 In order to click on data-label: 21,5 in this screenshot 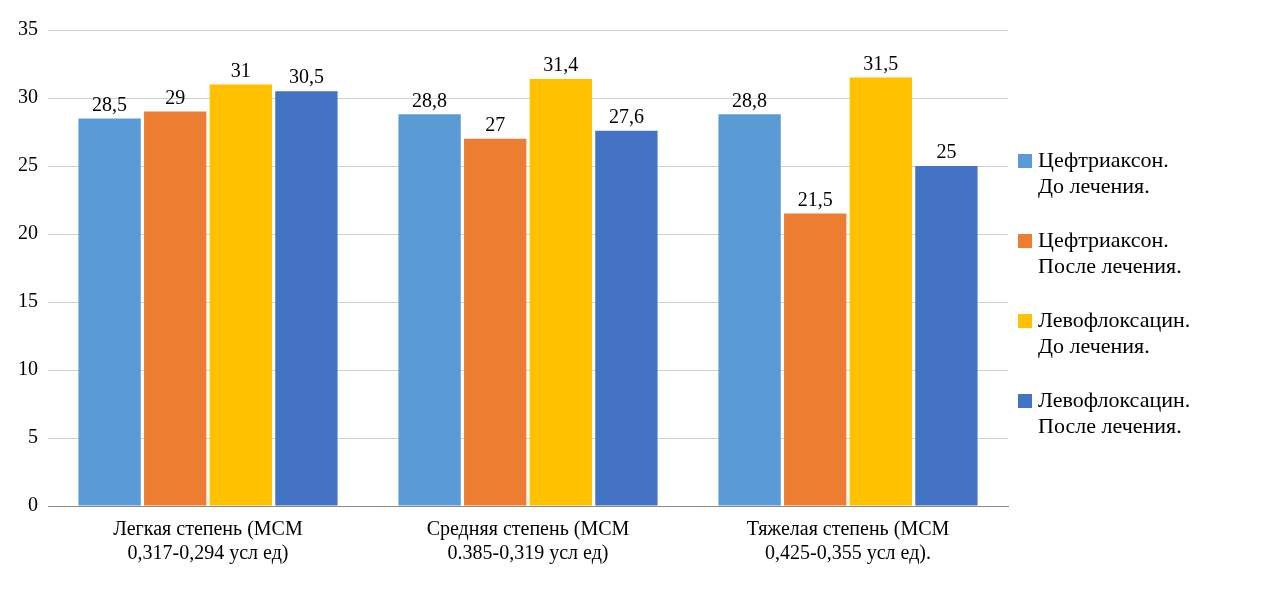, I will do `click(815, 198)`.